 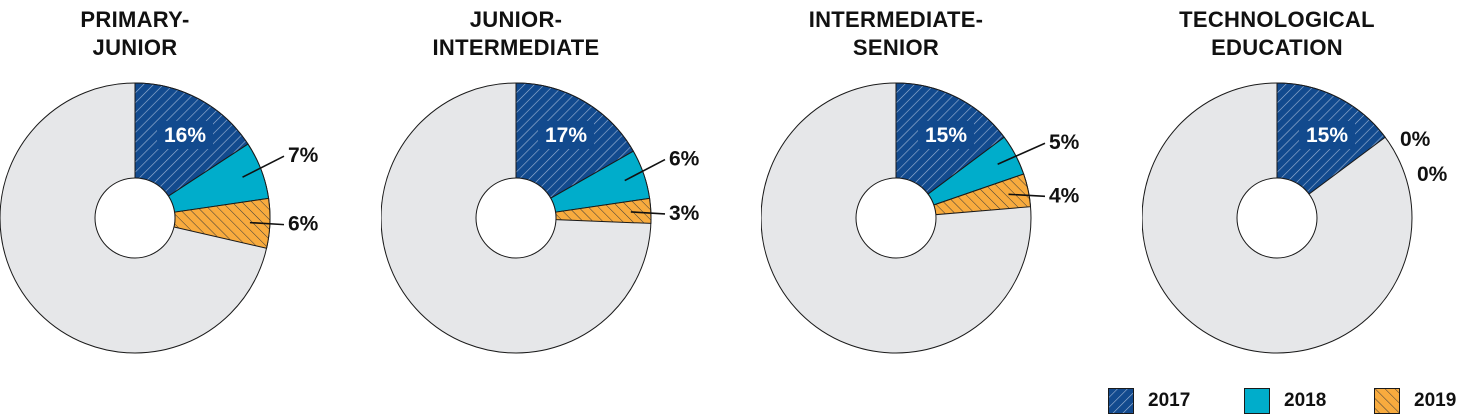 What do you see at coordinates (1277, 34) in the screenshot?
I see `chart-title: TECHNOLOGICAL EDUCATION` at bounding box center [1277, 34].